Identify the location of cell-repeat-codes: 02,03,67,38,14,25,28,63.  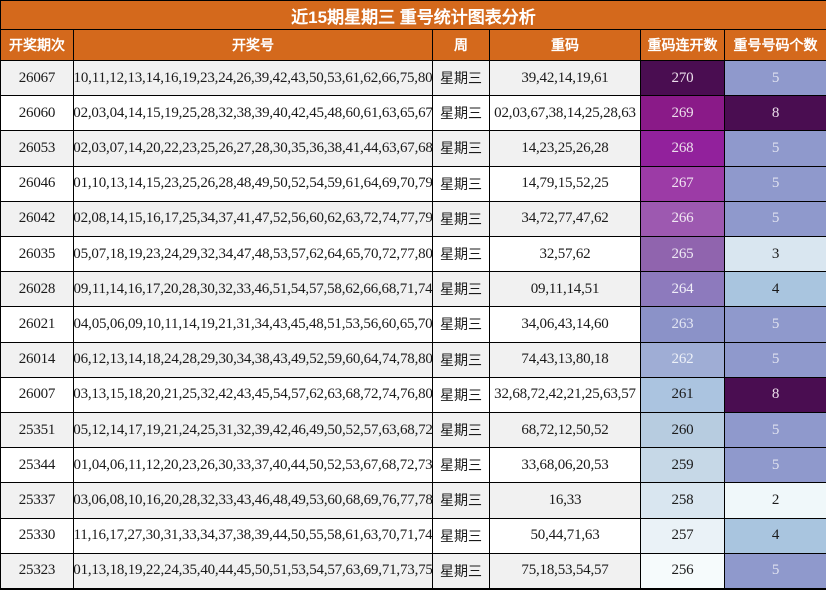
(565, 114).